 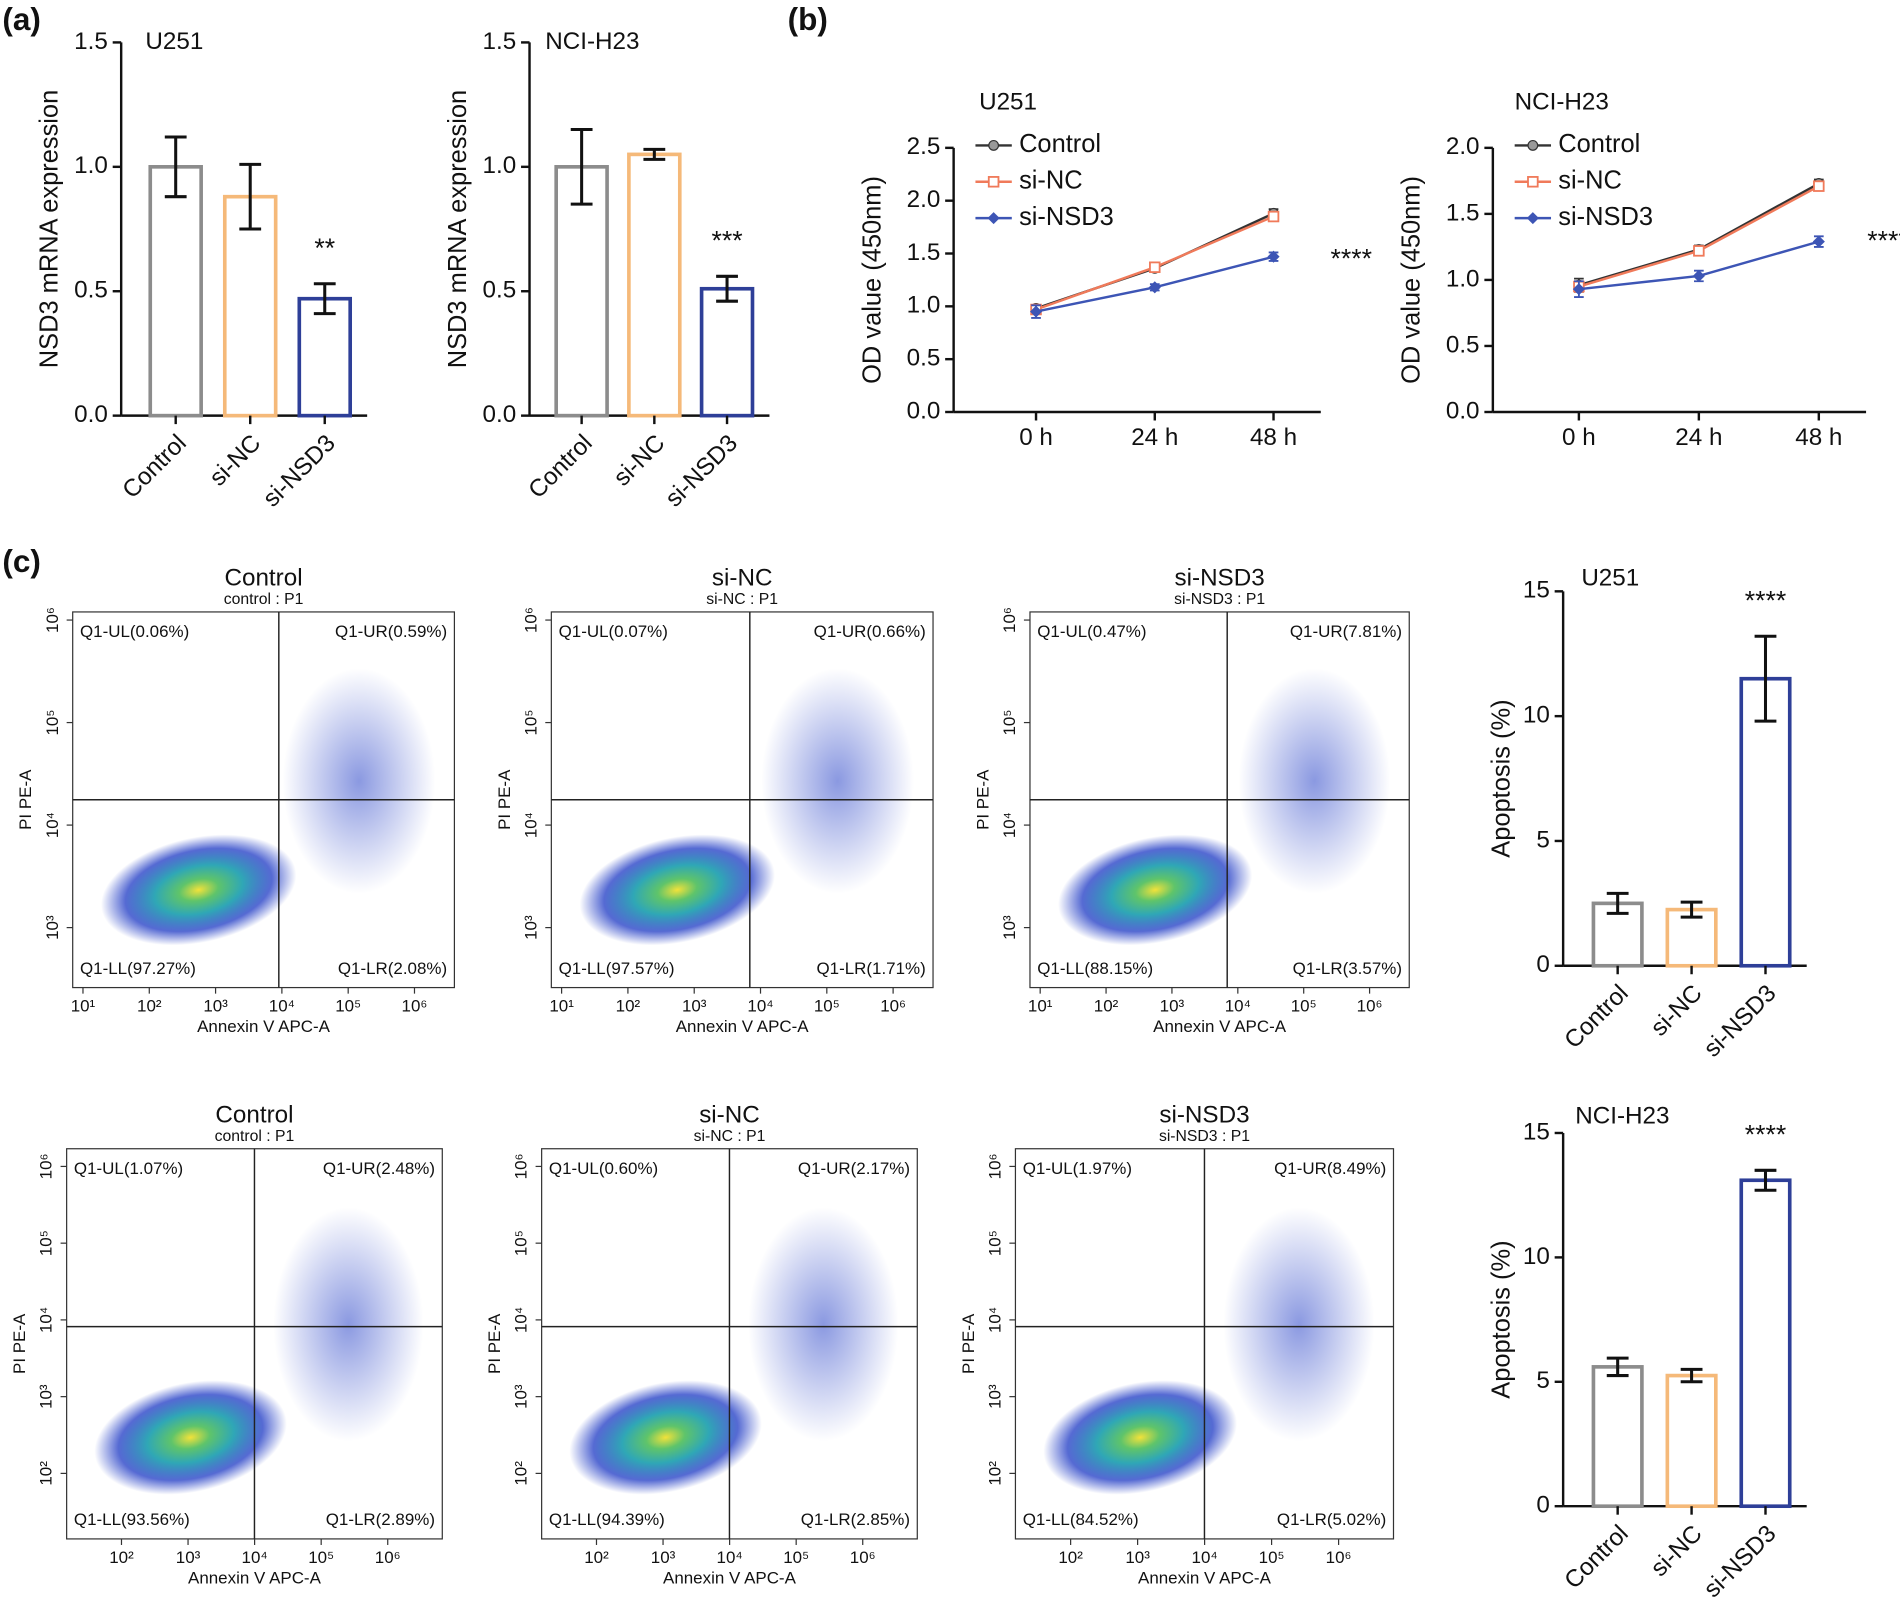 What do you see at coordinates (1081, 1519) in the screenshot?
I see `quadrant-label: Q1-LL(84.52%)` at bounding box center [1081, 1519].